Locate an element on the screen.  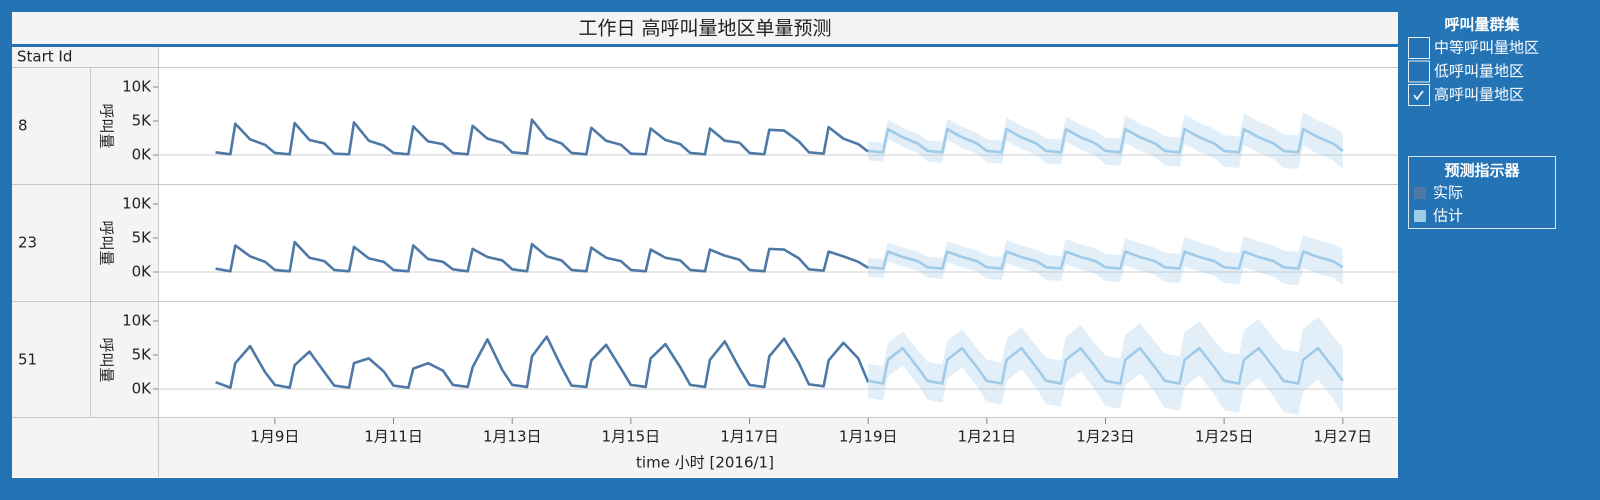
row-label: 51 is located at coordinates (27, 360).